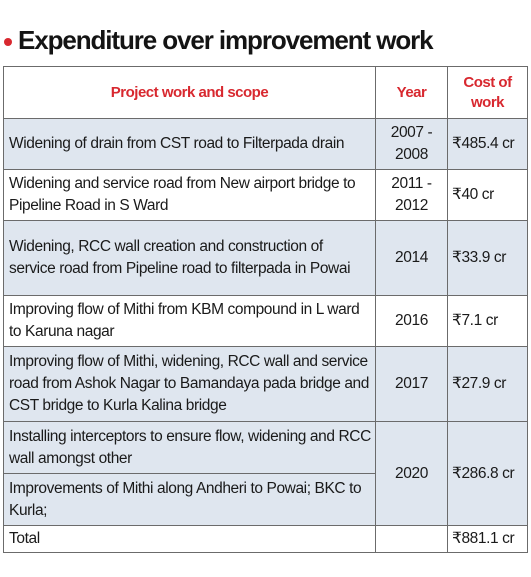 The width and height of the screenshot is (531, 577). I want to click on total-year-empty, so click(411, 539).